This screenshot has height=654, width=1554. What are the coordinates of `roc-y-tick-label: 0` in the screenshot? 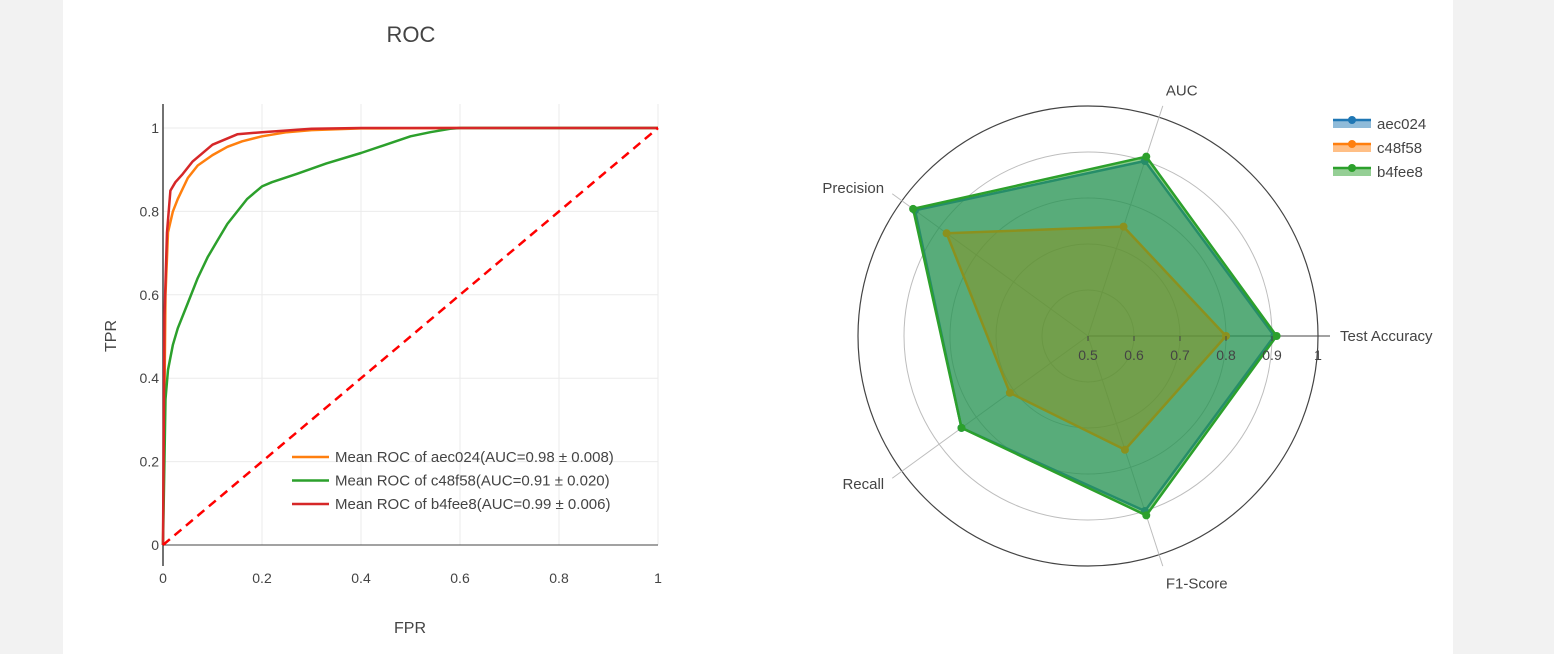 It's located at (155, 545).